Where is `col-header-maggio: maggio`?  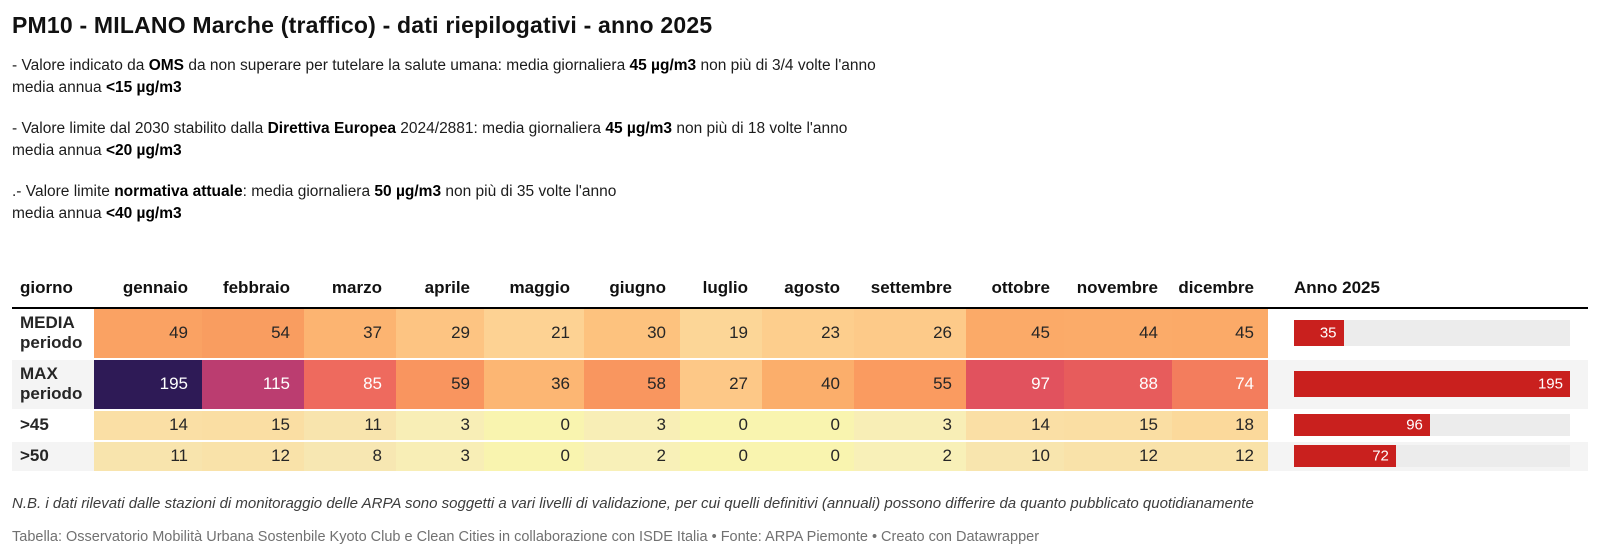
col-header-maggio: maggio is located at coordinates (534, 289).